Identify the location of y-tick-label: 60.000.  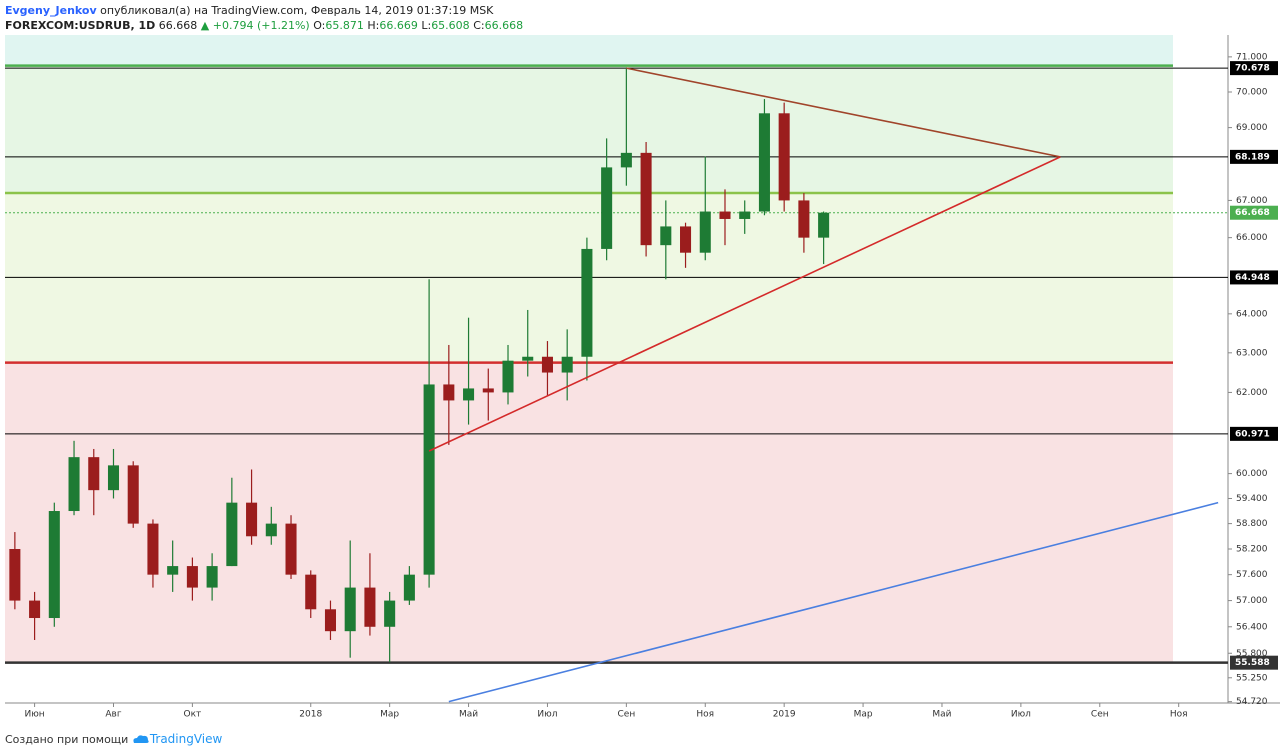
(1252, 474).